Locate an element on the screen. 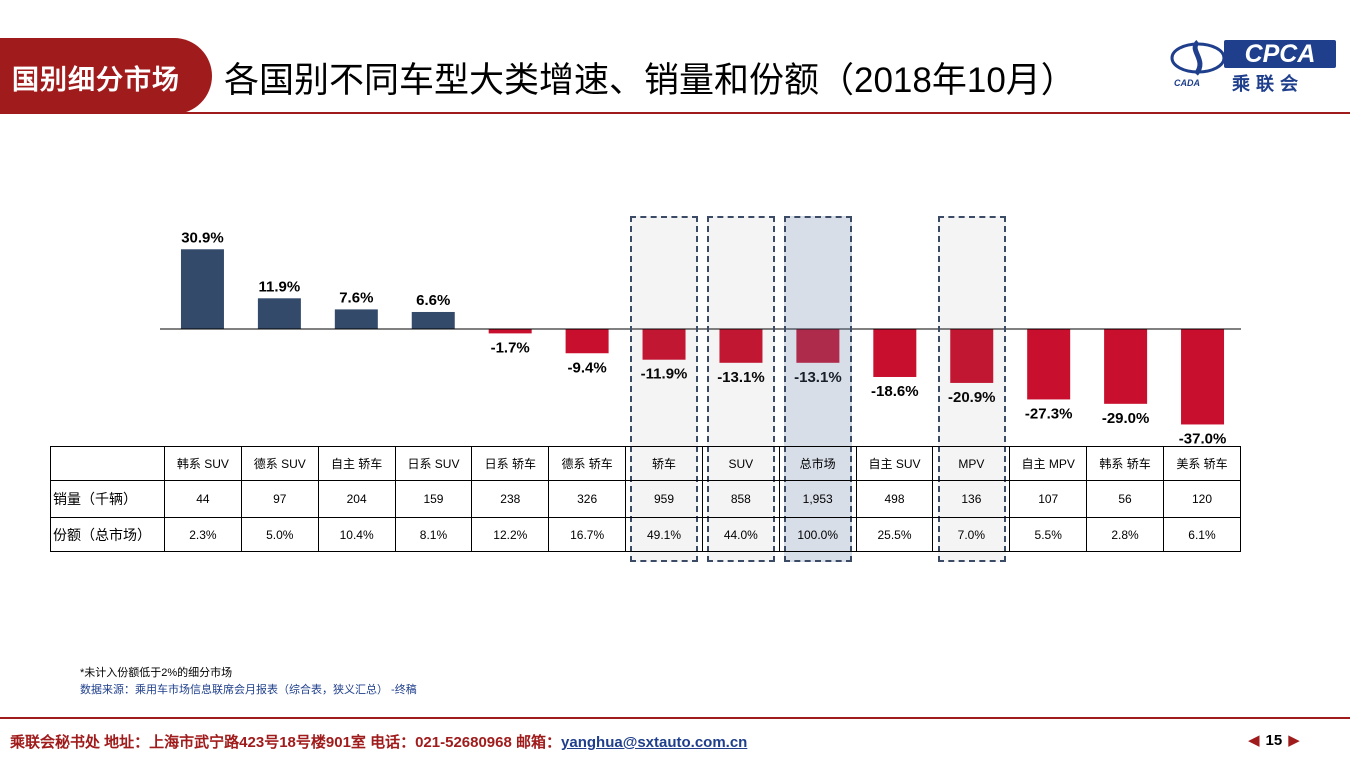 This screenshot has height=759, width=1350. sales-cell: 97 is located at coordinates (279, 499).